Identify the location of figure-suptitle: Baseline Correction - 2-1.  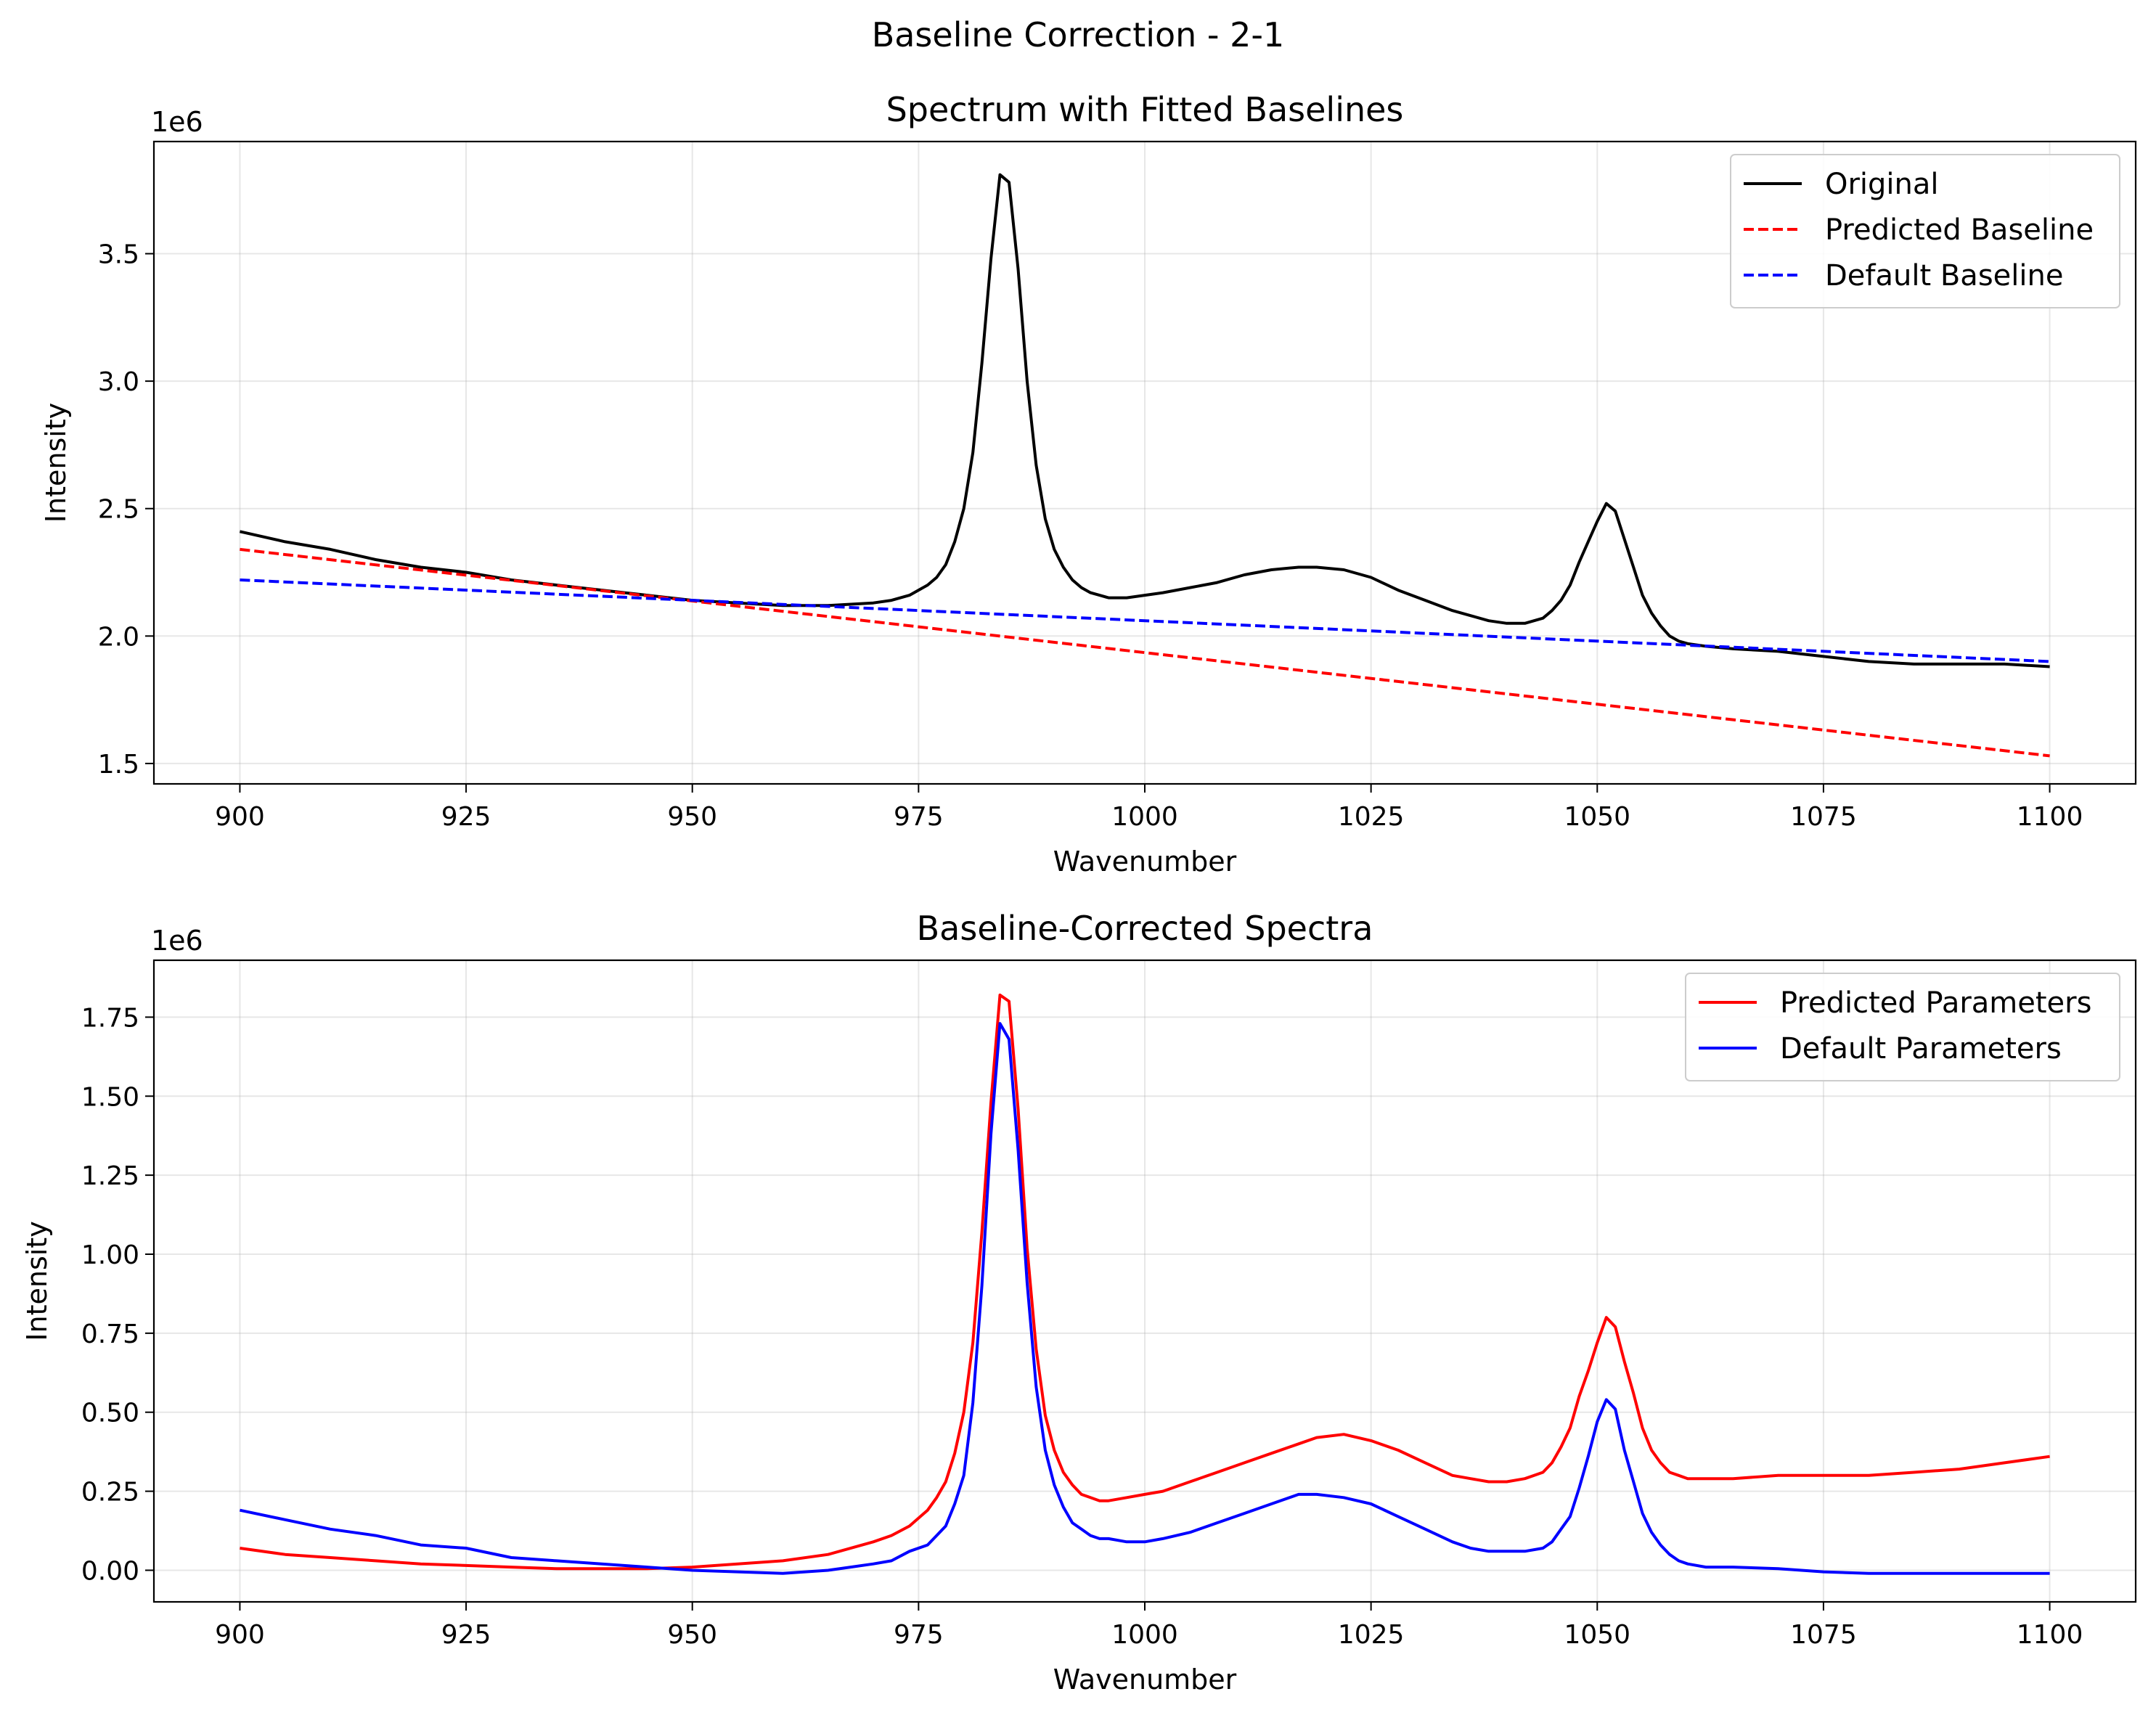
(1078, 34).